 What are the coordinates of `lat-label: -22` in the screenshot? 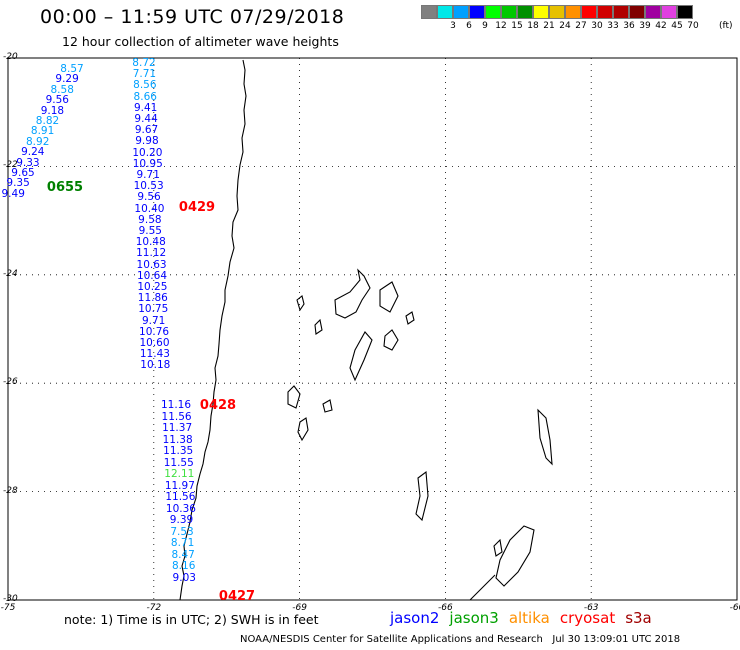 It's located at (10, 165).